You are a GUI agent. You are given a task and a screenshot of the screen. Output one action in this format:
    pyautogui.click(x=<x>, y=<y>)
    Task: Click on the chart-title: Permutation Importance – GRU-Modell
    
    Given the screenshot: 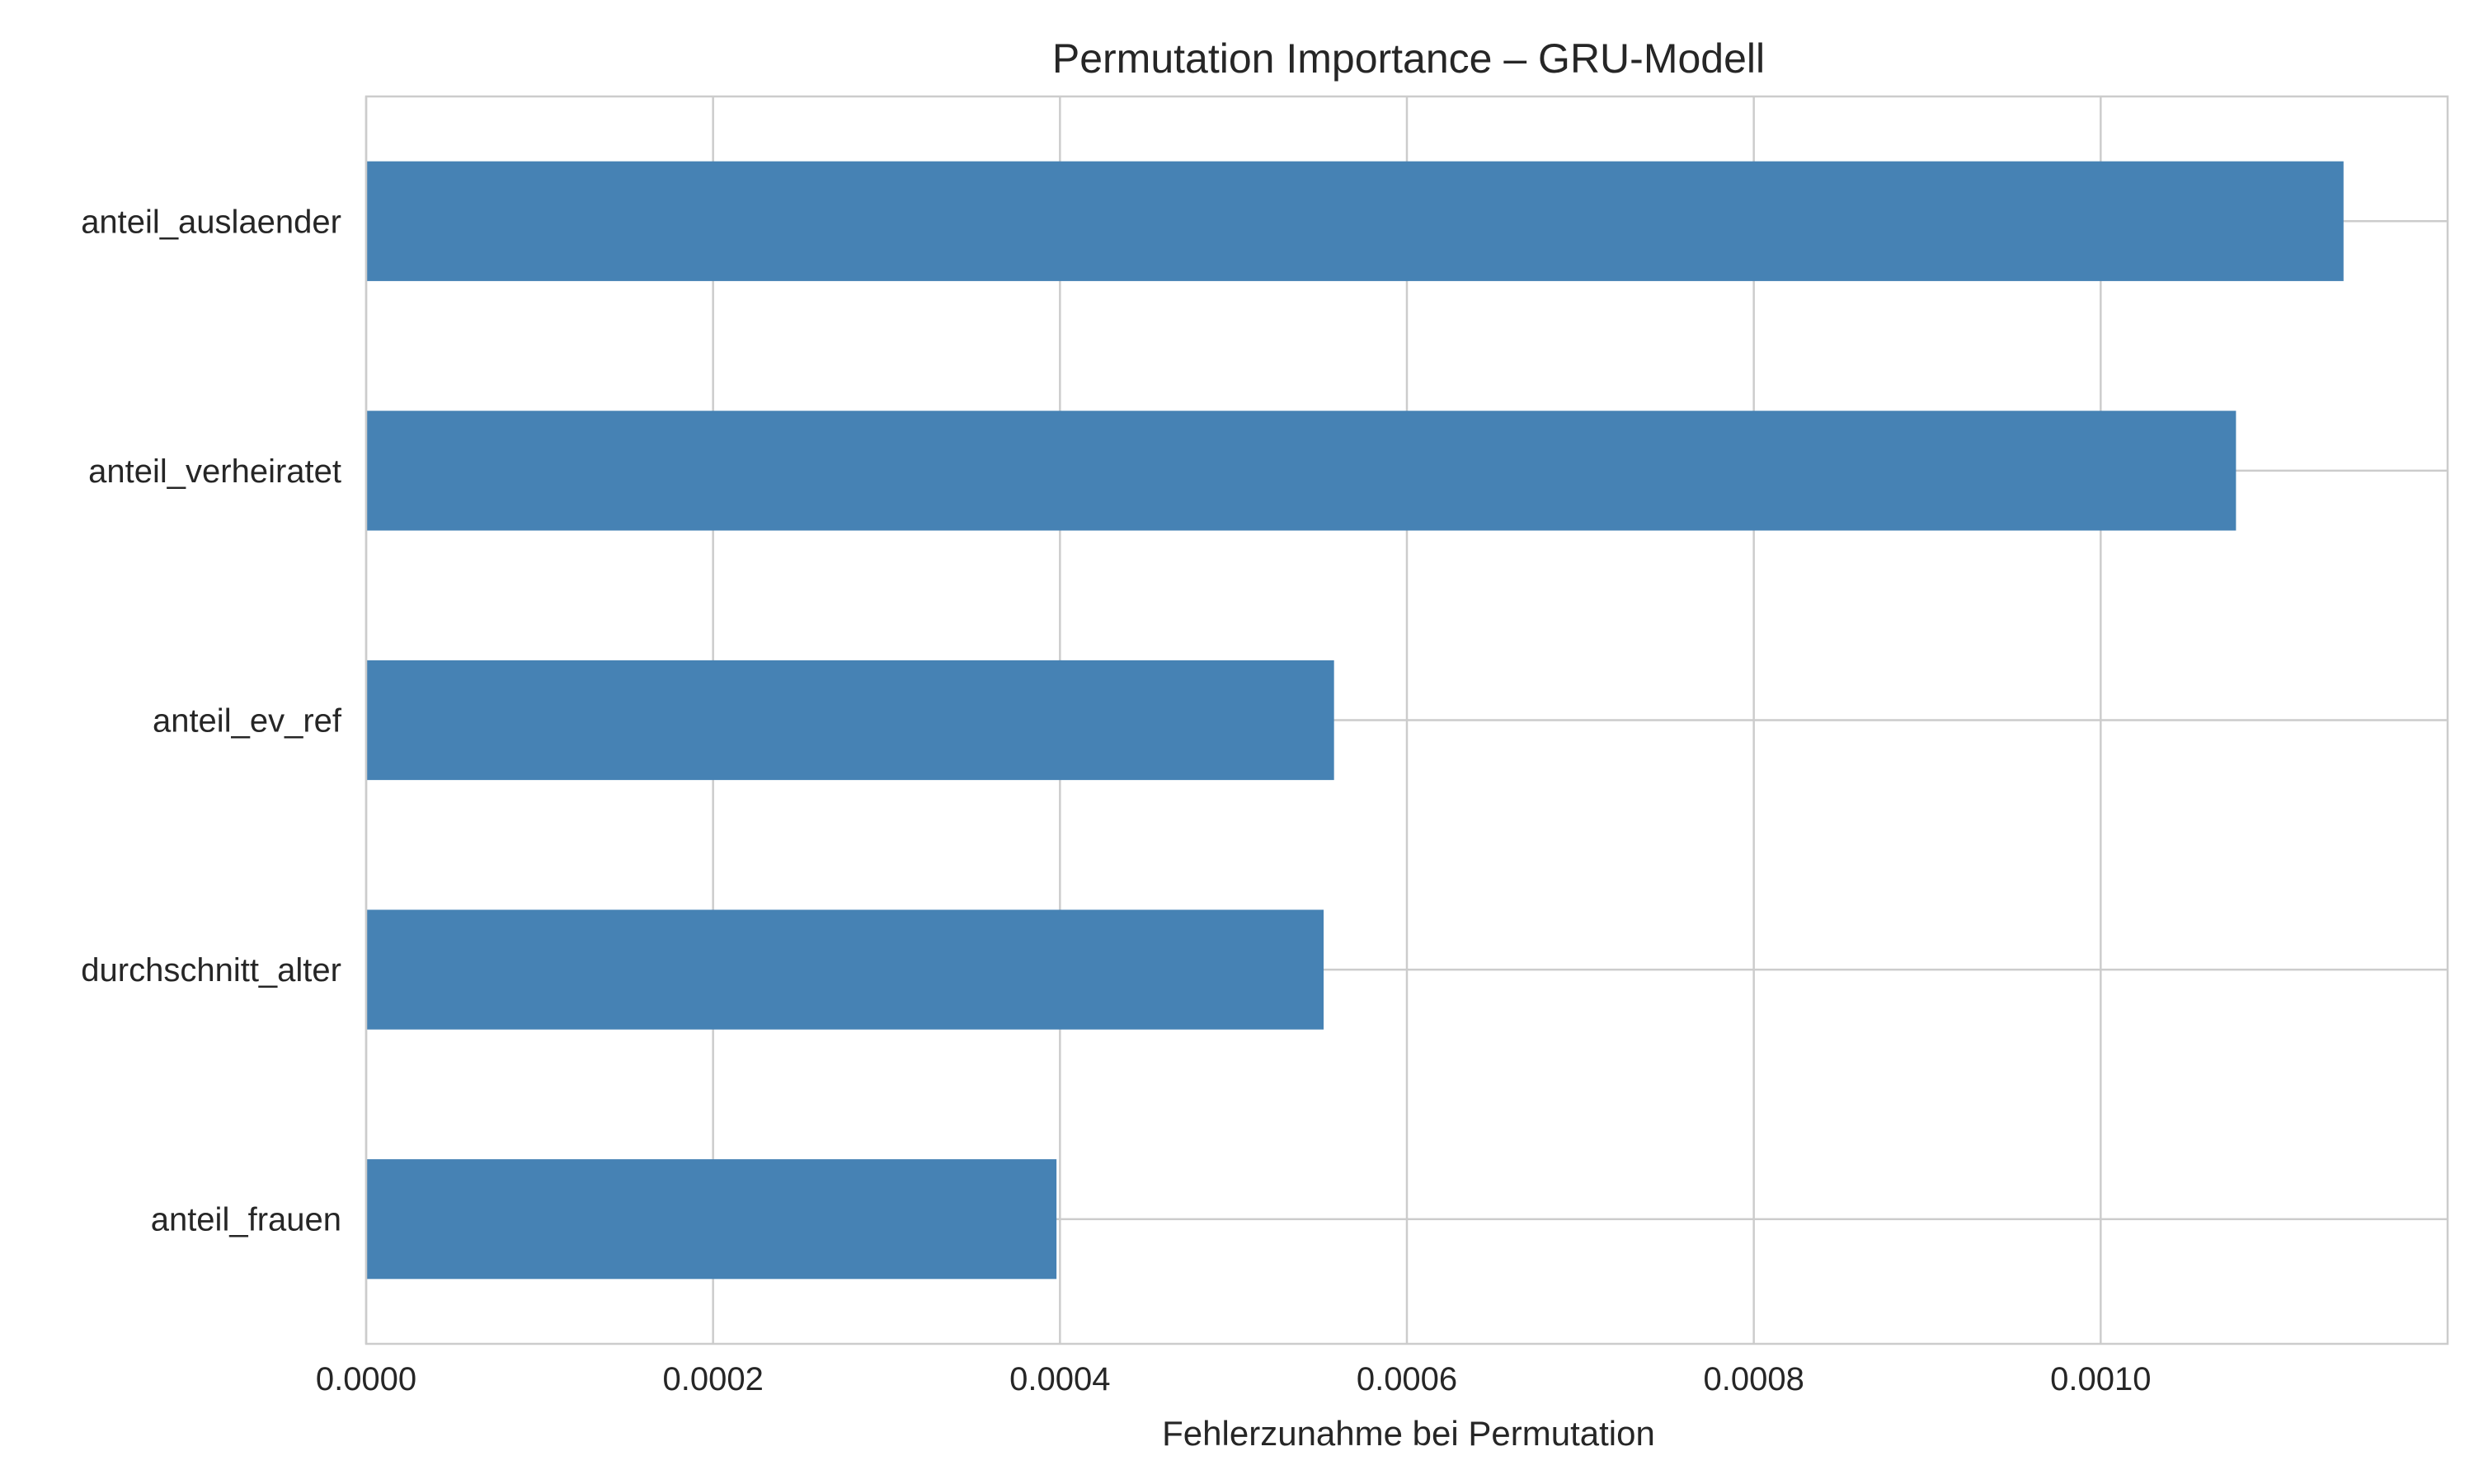 What is the action you would take?
    pyautogui.click(x=1408, y=58)
    